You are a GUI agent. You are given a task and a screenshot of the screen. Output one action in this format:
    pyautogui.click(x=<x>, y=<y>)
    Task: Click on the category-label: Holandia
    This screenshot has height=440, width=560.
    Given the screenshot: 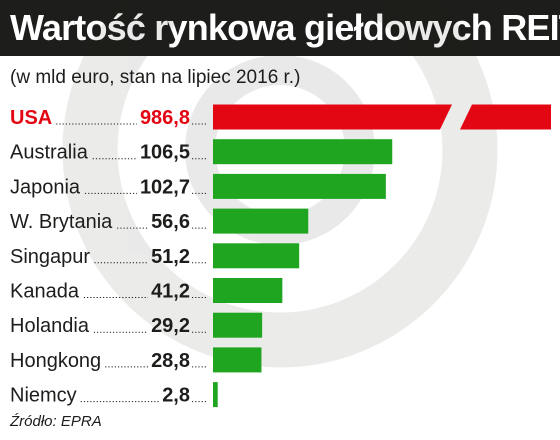 What is the action you would take?
    pyautogui.click(x=50, y=326)
    